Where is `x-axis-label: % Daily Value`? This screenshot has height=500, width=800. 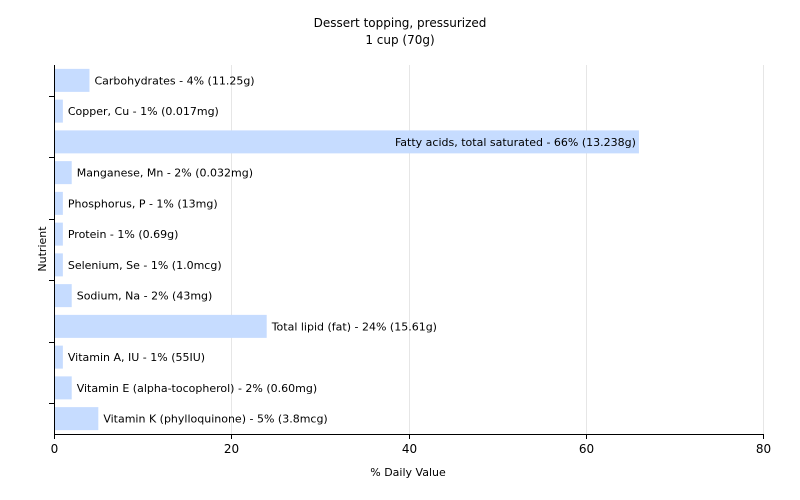
x-axis-label: % Daily Value is located at coordinates (408, 472).